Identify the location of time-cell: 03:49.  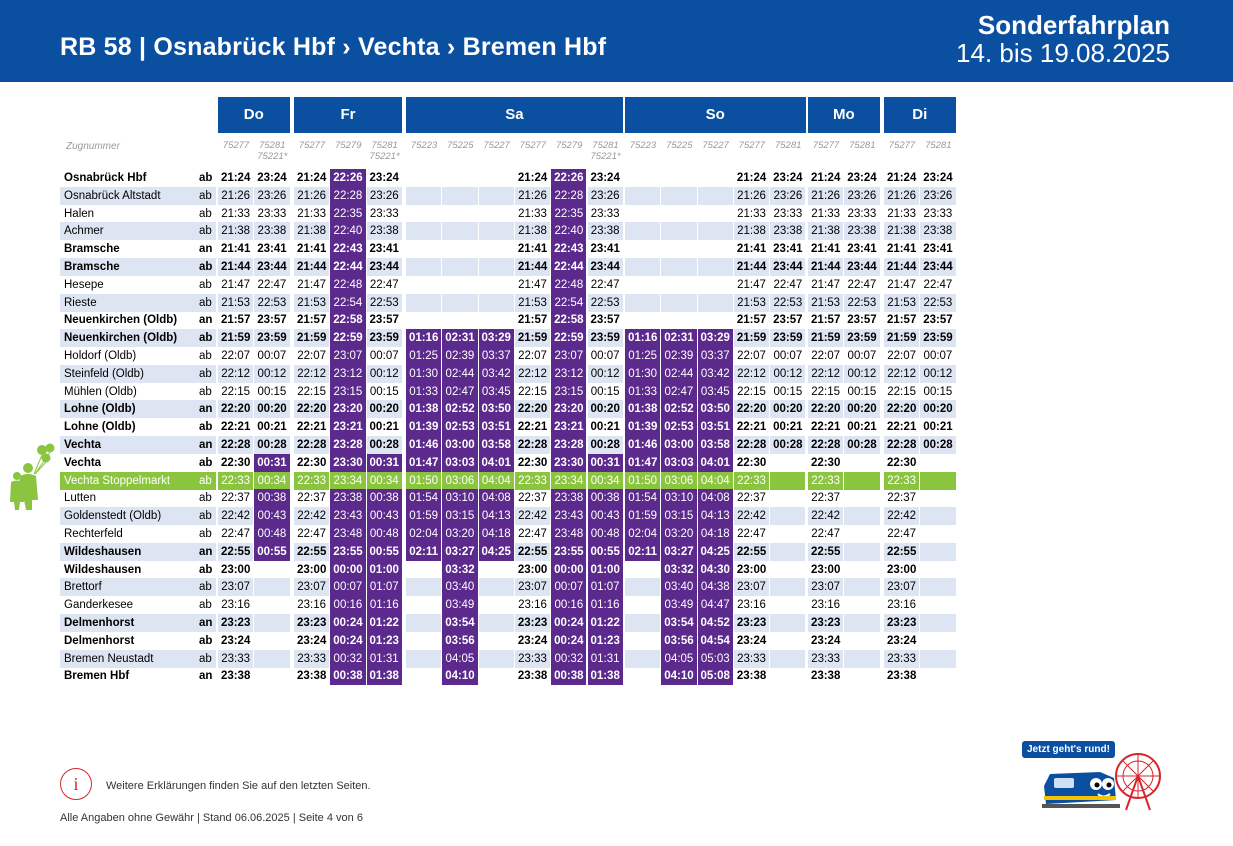
(460, 605).